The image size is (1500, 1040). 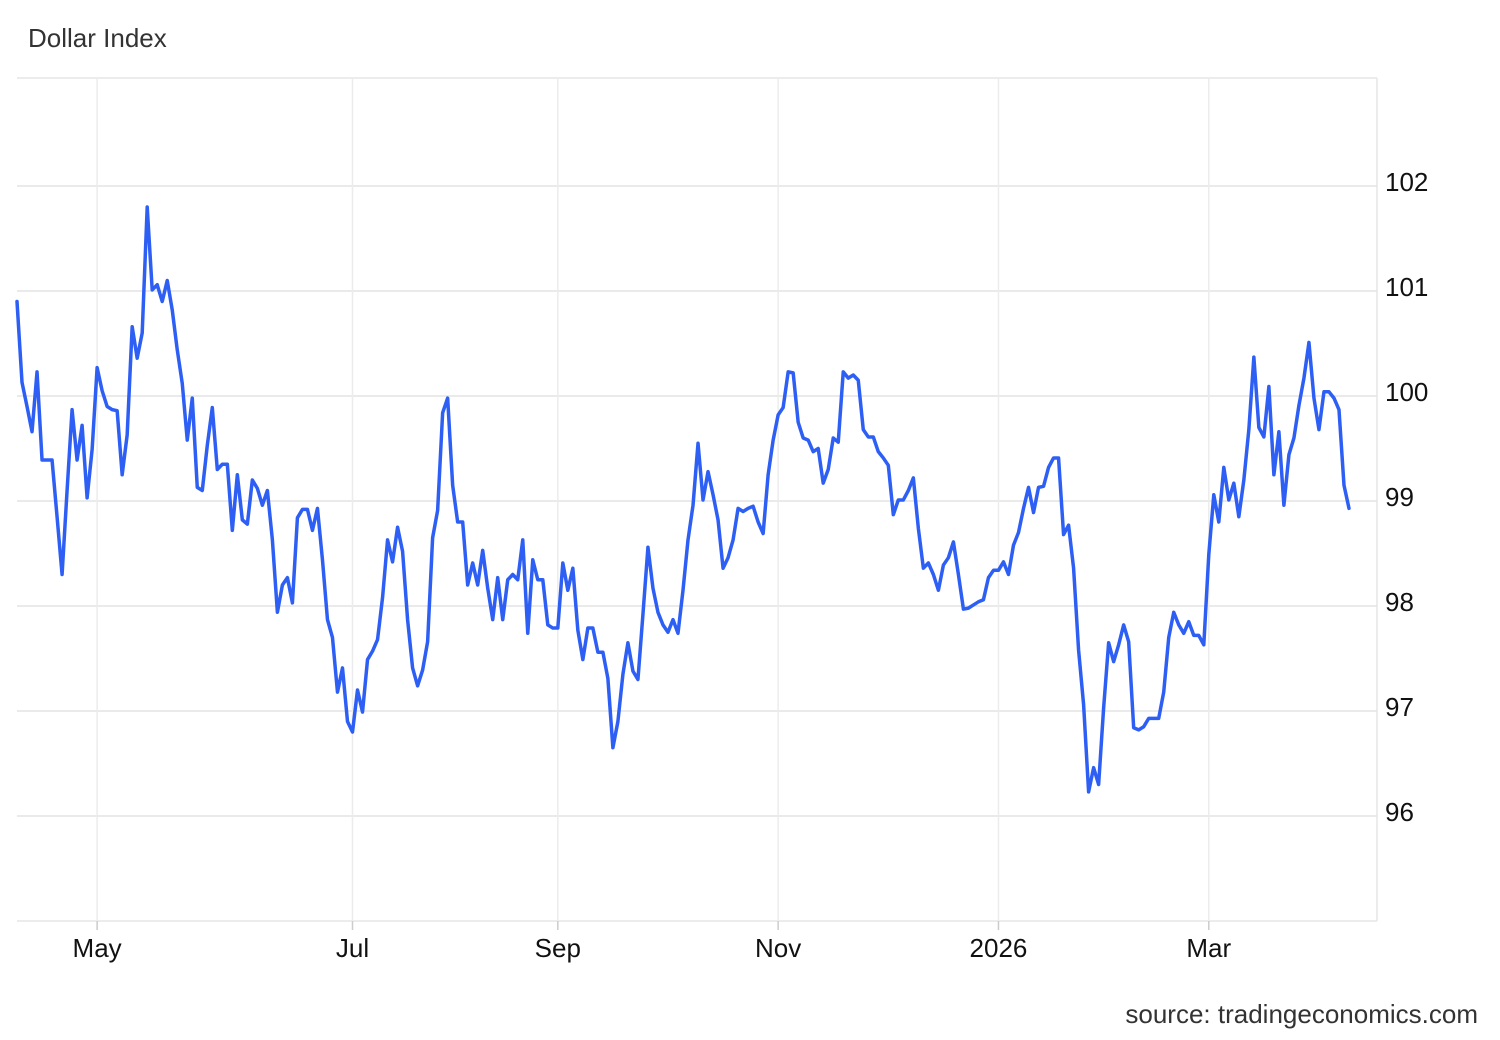 What do you see at coordinates (1399, 707) in the screenshot?
I see `y-tick-label: 97` at bounding box center [1399, 707].